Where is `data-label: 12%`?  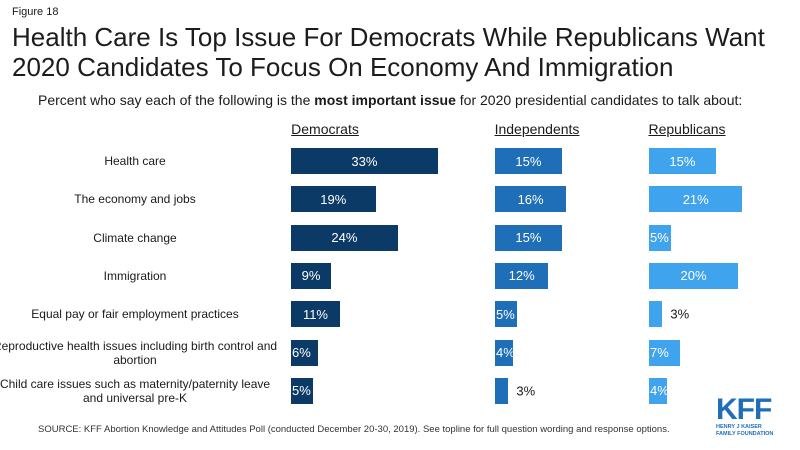 data-label: 12% is located at coordinates (521, 276).